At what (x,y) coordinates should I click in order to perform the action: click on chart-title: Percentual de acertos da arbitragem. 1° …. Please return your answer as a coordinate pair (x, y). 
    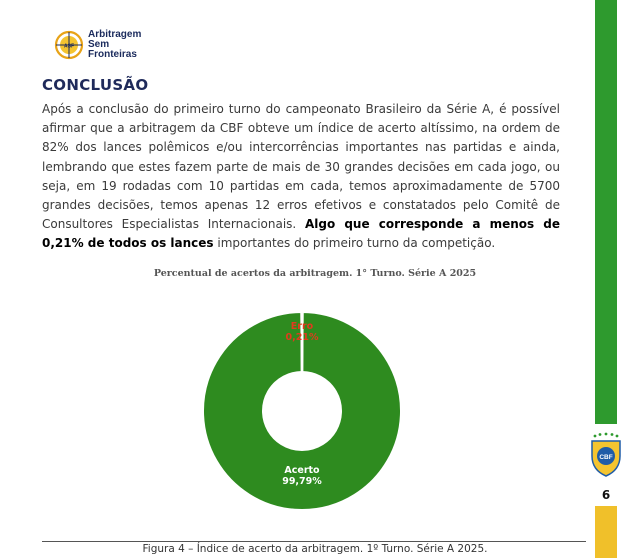
    Looking at the image, I should click on (315, 273).